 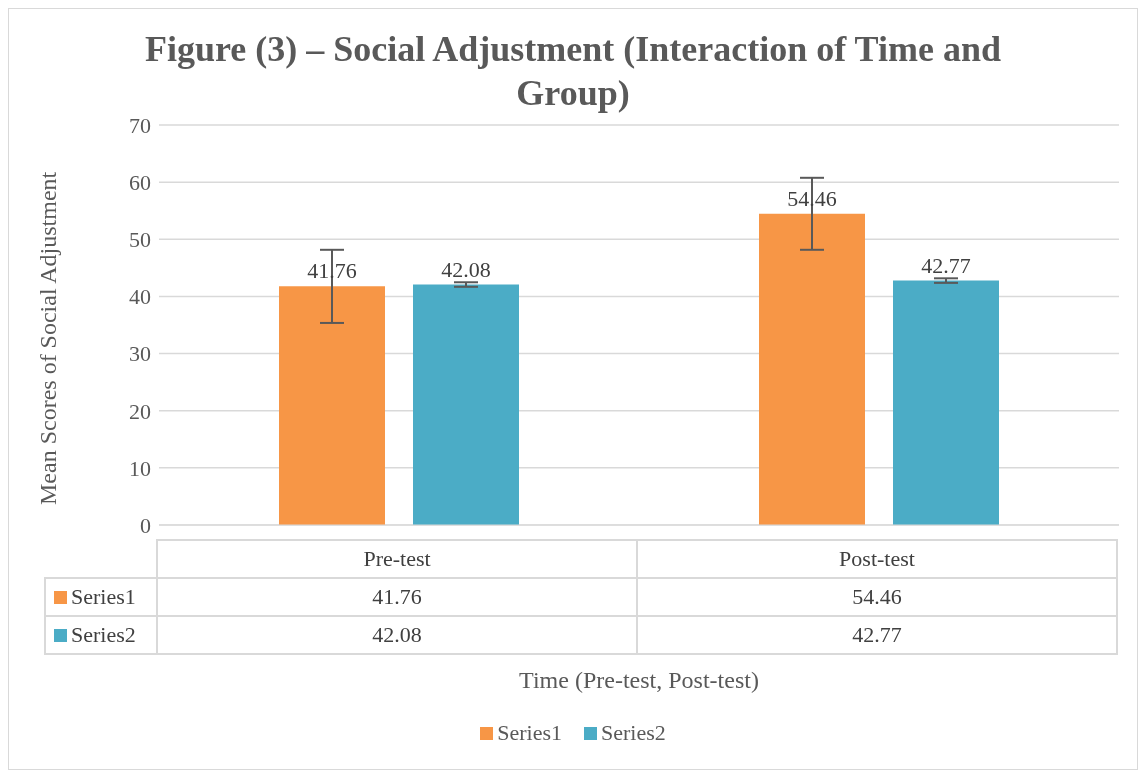 I want to click on x-tick-label: Post-test, so click(x=877, y=559).